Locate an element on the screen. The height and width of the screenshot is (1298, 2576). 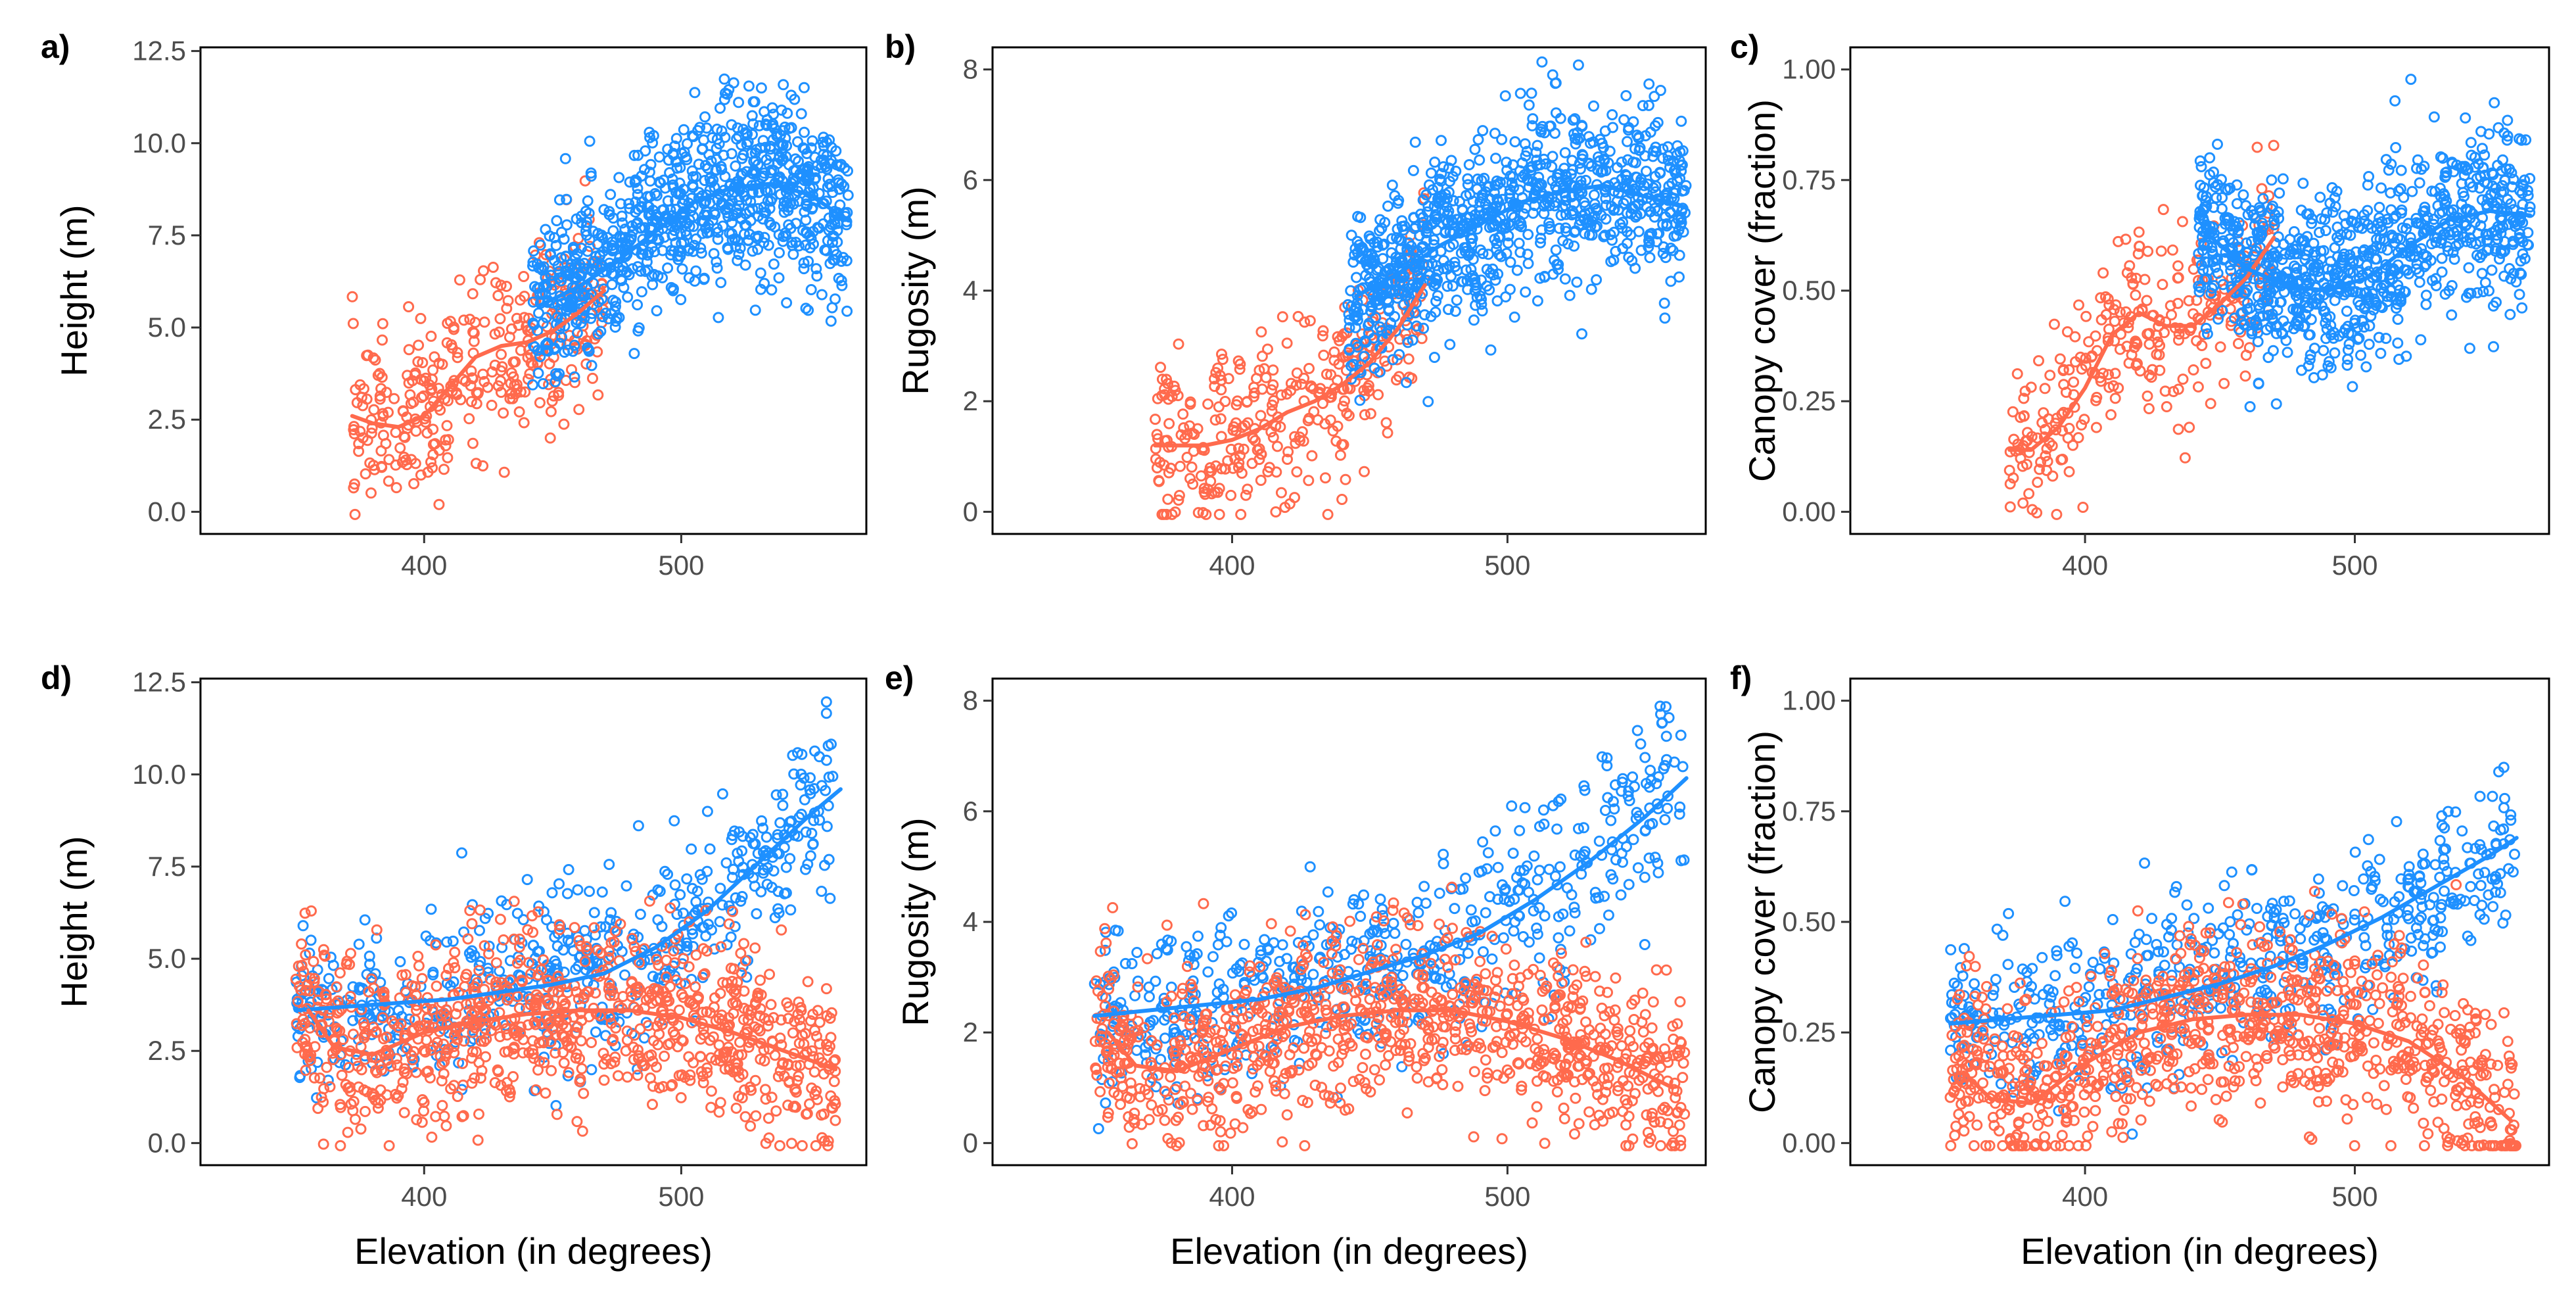
plot-area-c is located at coordinates (2269, 297).